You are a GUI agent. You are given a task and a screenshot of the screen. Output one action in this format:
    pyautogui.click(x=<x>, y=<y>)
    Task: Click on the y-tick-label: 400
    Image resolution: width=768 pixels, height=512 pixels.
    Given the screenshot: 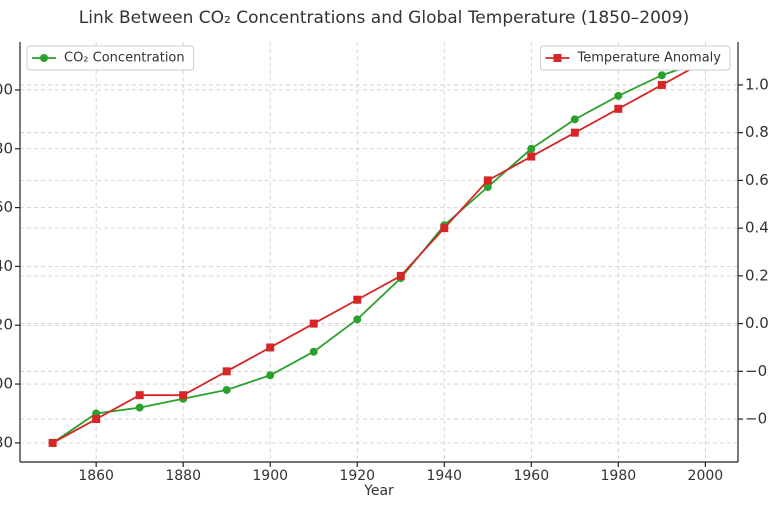 What is the action you would take?
    pyautogui.click(x=6, y=89)
    